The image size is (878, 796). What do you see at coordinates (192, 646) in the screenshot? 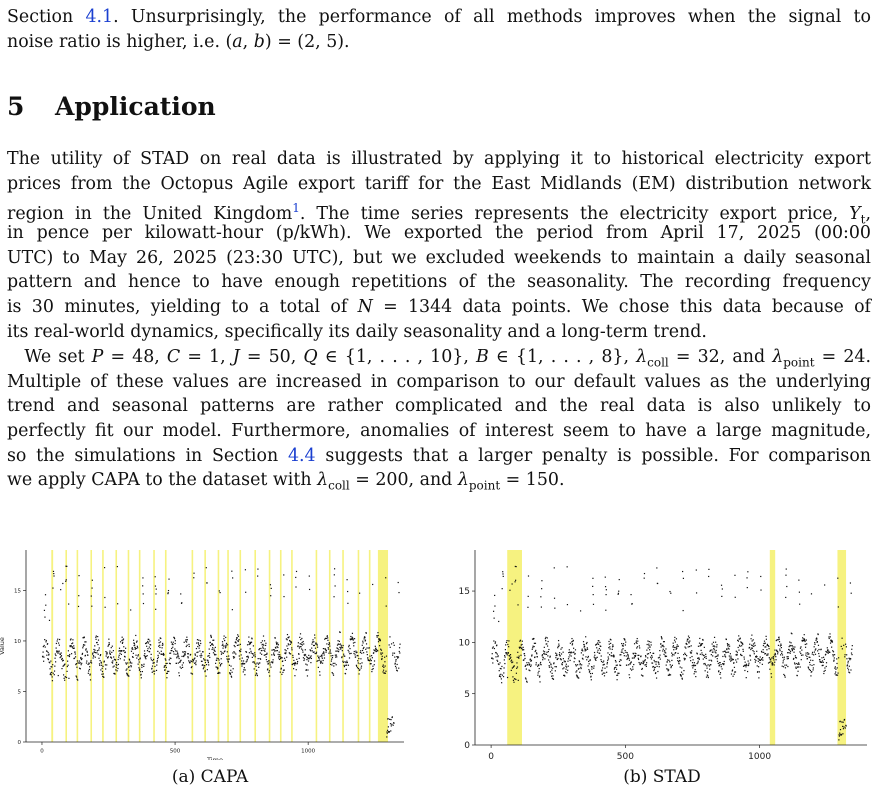
I see `anomaly-band` at bounding box center [192, 646].